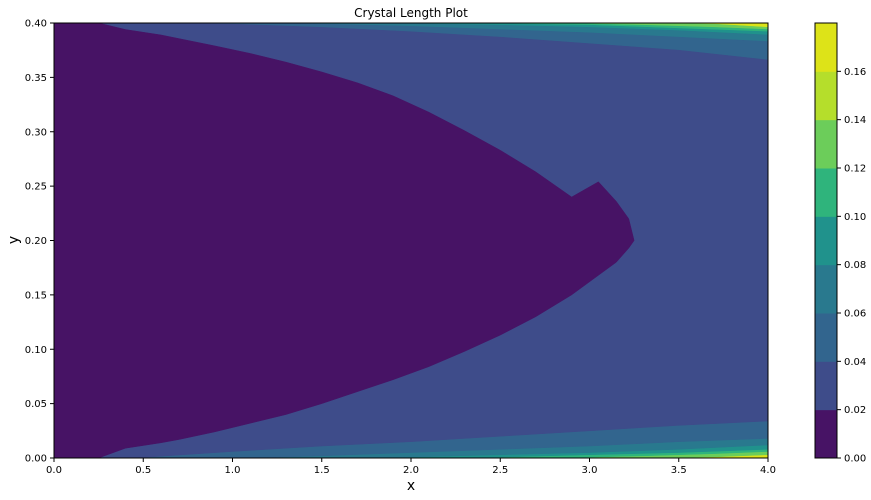 This screenshot has height=500, width=871. Describe the element at coordinates (590, 470) in the screenshot. I see `x-tick-label: 3.0` at that location.